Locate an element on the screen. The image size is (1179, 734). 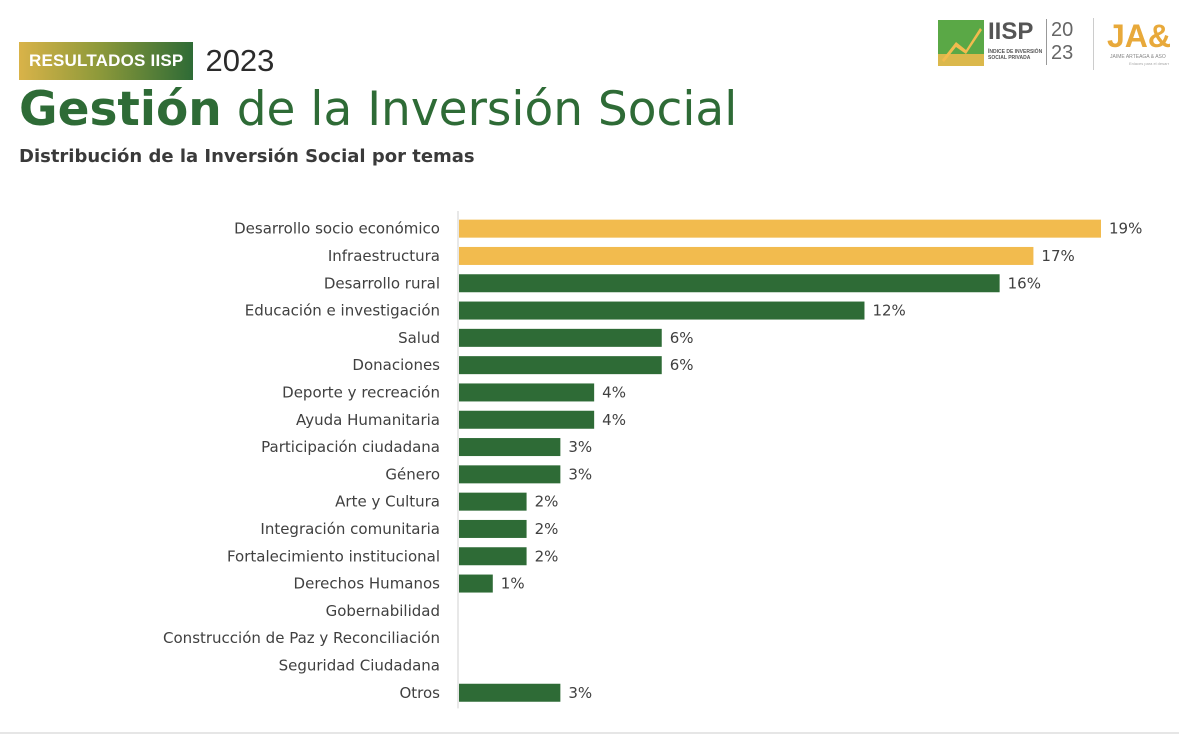
category-label: Desarrollo socio económico is located at coordinates (337, 229).